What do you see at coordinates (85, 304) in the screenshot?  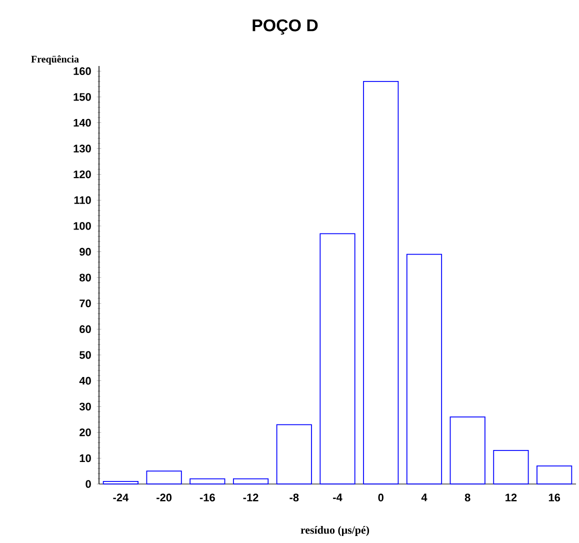 I see `y-tick-label: 70` at bounding box center [85, 304].